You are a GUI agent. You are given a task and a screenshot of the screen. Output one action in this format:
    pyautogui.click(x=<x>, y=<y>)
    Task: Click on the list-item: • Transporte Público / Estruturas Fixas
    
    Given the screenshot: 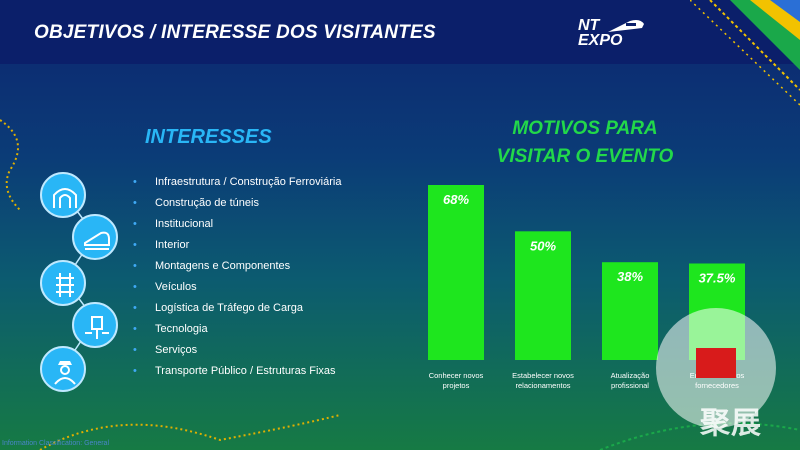 What is the action you would take?
    pyautogui.click(x=237, y=371)
    